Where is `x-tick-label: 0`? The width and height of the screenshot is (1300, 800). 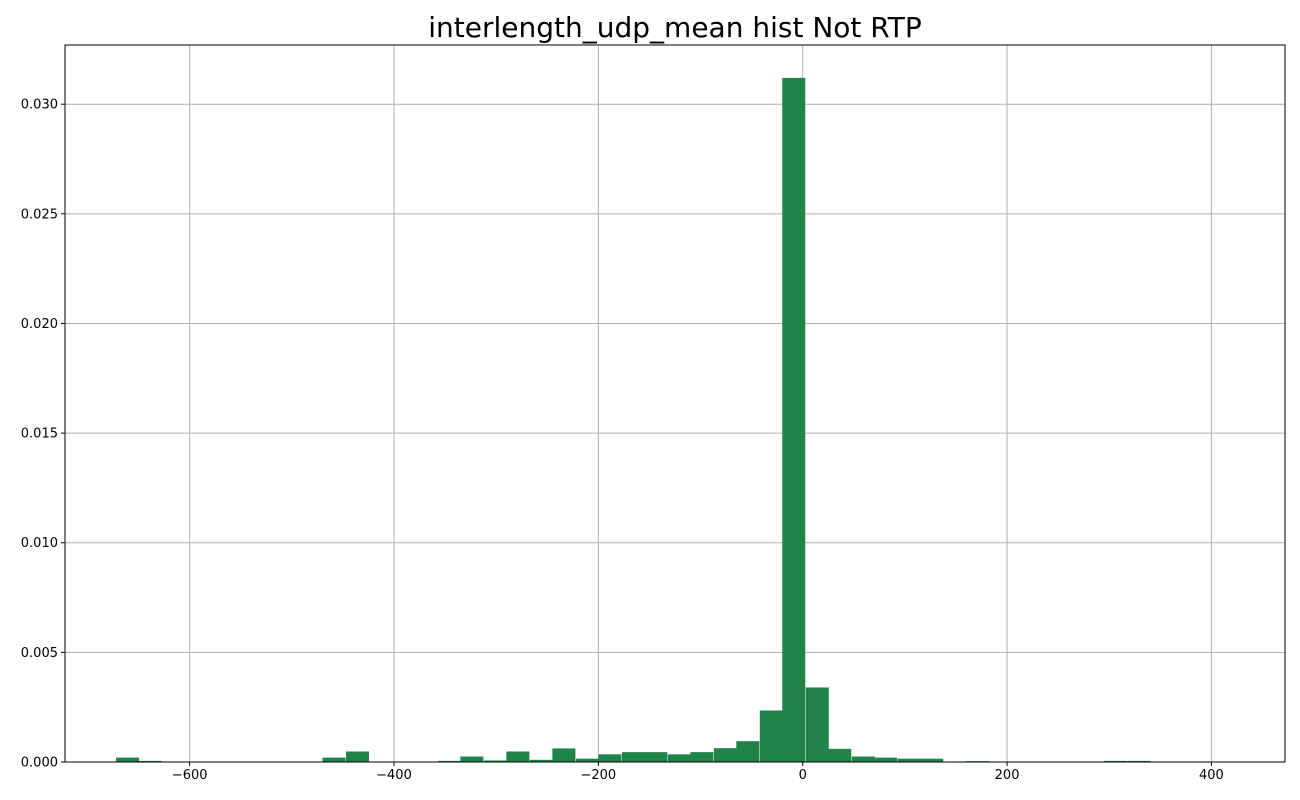 x-tick-label: 0 is located at coordinates (803, 775).